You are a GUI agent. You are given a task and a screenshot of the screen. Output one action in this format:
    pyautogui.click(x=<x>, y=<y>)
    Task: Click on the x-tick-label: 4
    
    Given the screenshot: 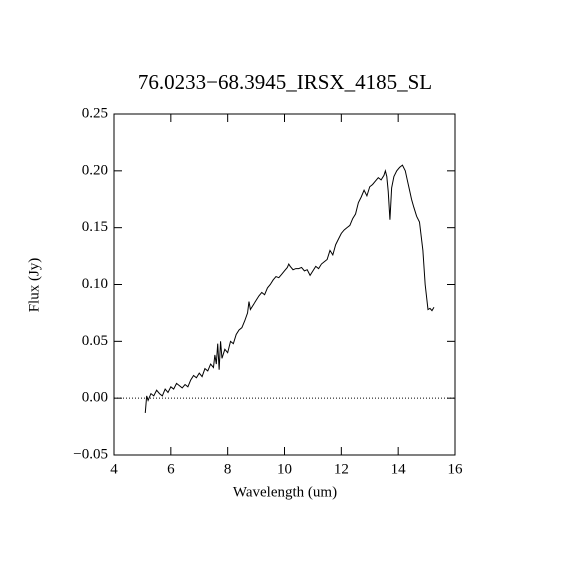 What is the action you would take?
    pyautogui.click(x=114, y=469)
    